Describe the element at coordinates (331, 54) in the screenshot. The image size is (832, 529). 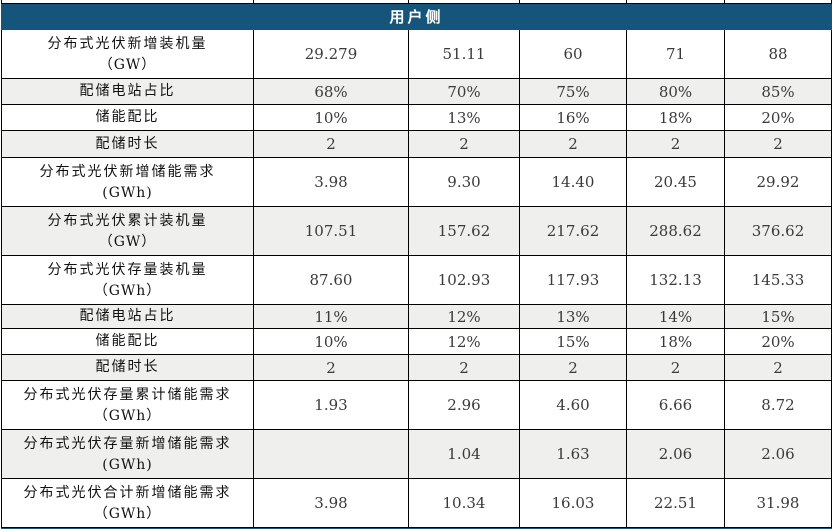
I see `value-cell: 29.279` at that location.